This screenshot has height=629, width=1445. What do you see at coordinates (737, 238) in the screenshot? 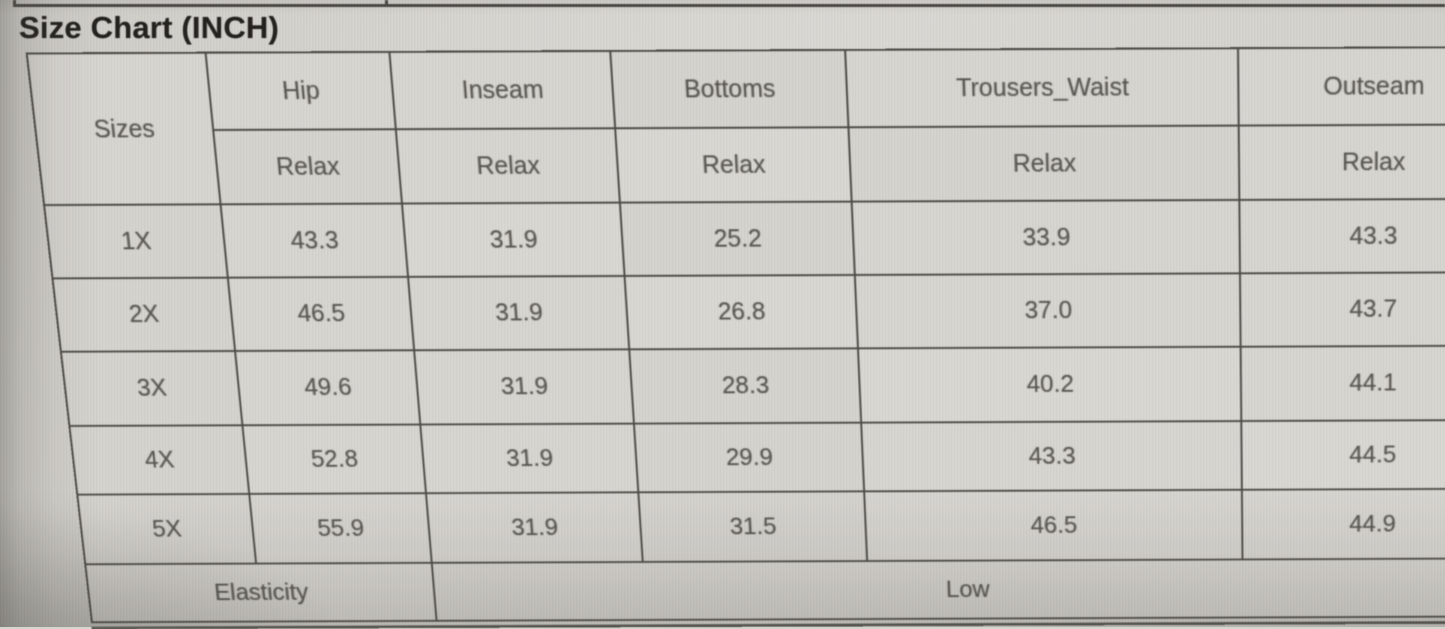
I see `table-cell-value: 25.2` at bounding box center [737, 238].